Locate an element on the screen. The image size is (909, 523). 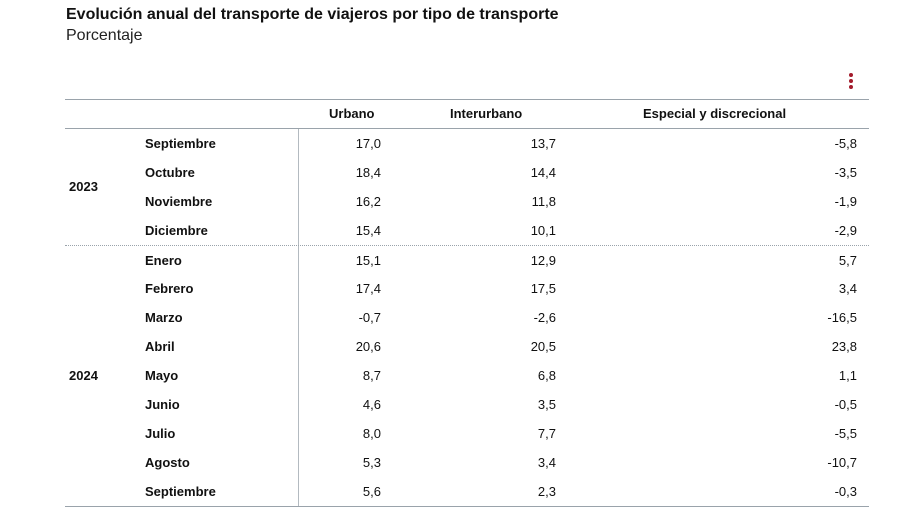
especial-value: 1,1 is located at coordinates (847, 376).